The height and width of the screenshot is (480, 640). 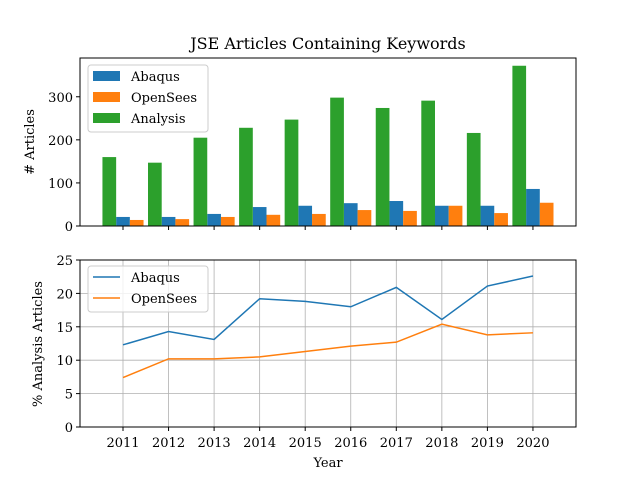 I want to click on top-legend: Abaqus OpenSees Analysis, so click(x=148, y=98).